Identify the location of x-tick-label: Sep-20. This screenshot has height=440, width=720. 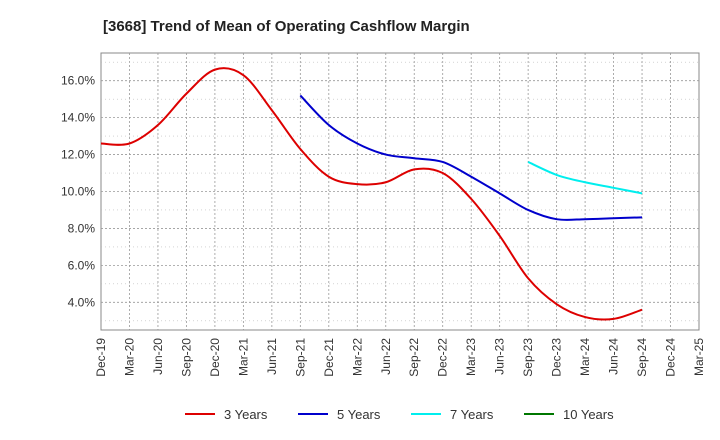
(186, 357).